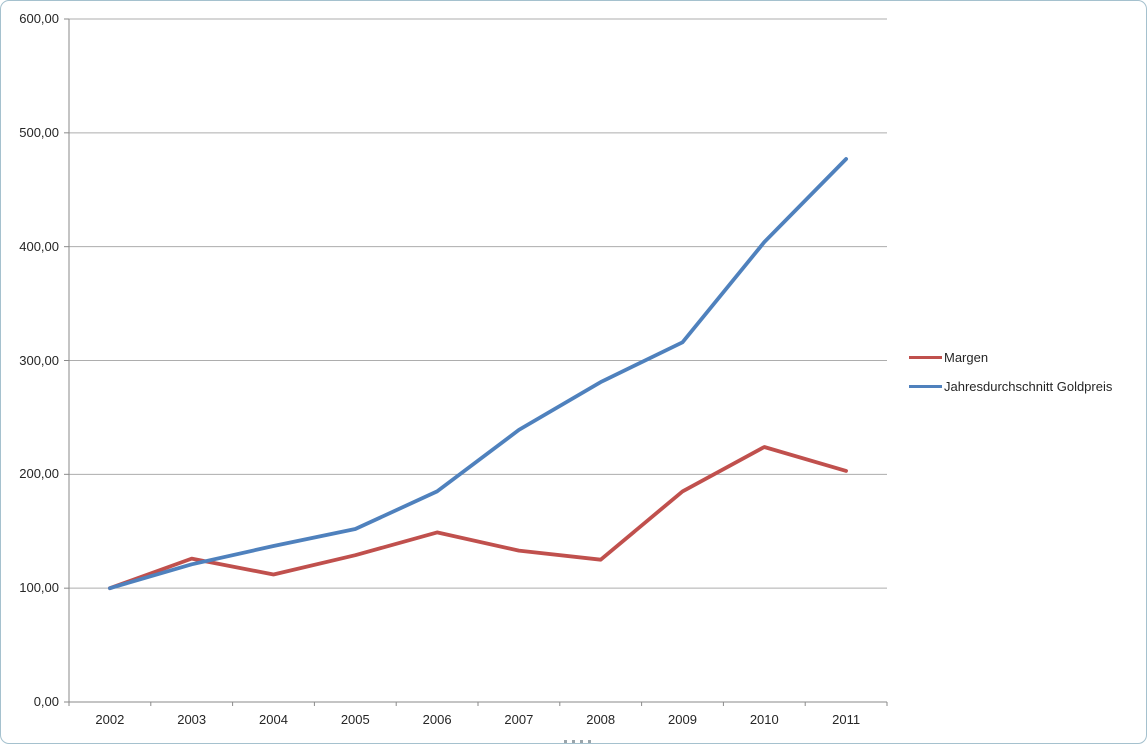  I want to click on y-axis-tick-label: 300,00, so click(39, 360).